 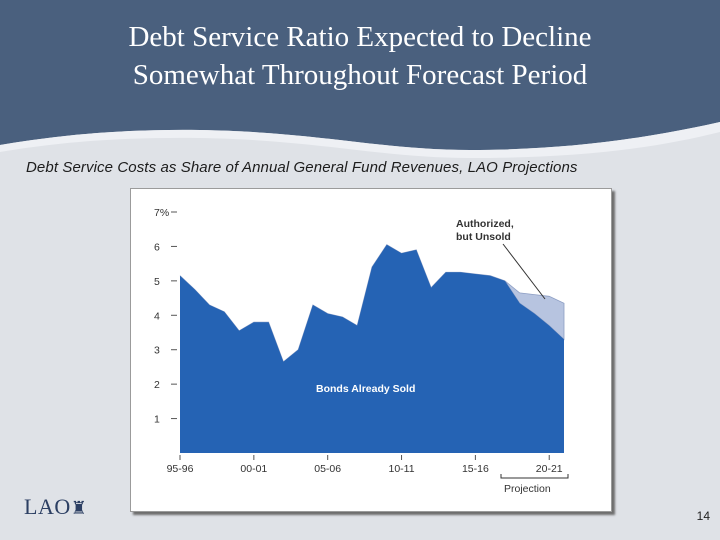 I want to click on projection-label: Projection, so click(x=527, y=489).